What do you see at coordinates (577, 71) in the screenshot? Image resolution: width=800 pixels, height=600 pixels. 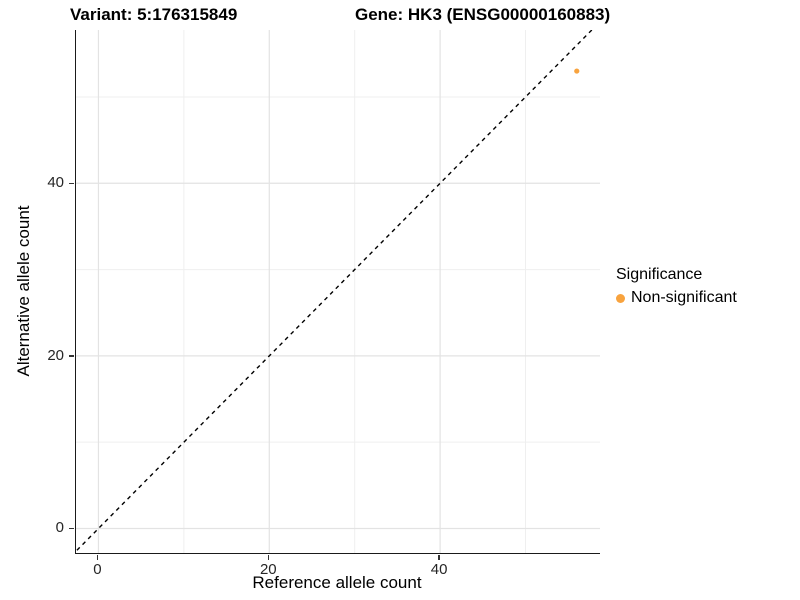 I see `data-point` at bounding box center [577, 71].